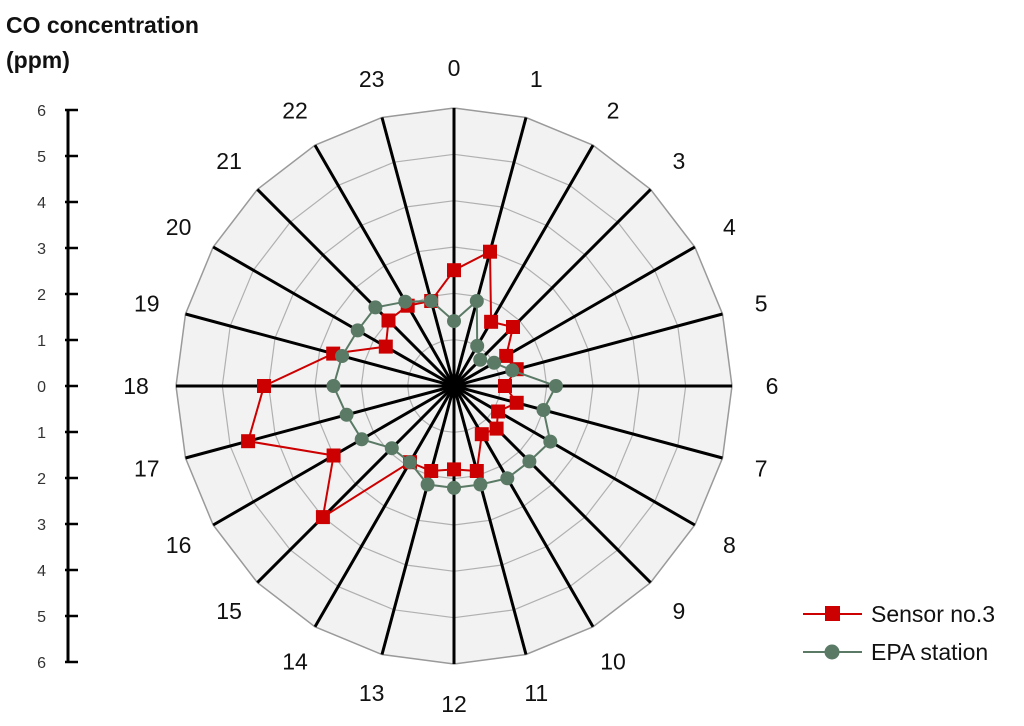  I want to click on hour-label: 1, so click(536, 79).